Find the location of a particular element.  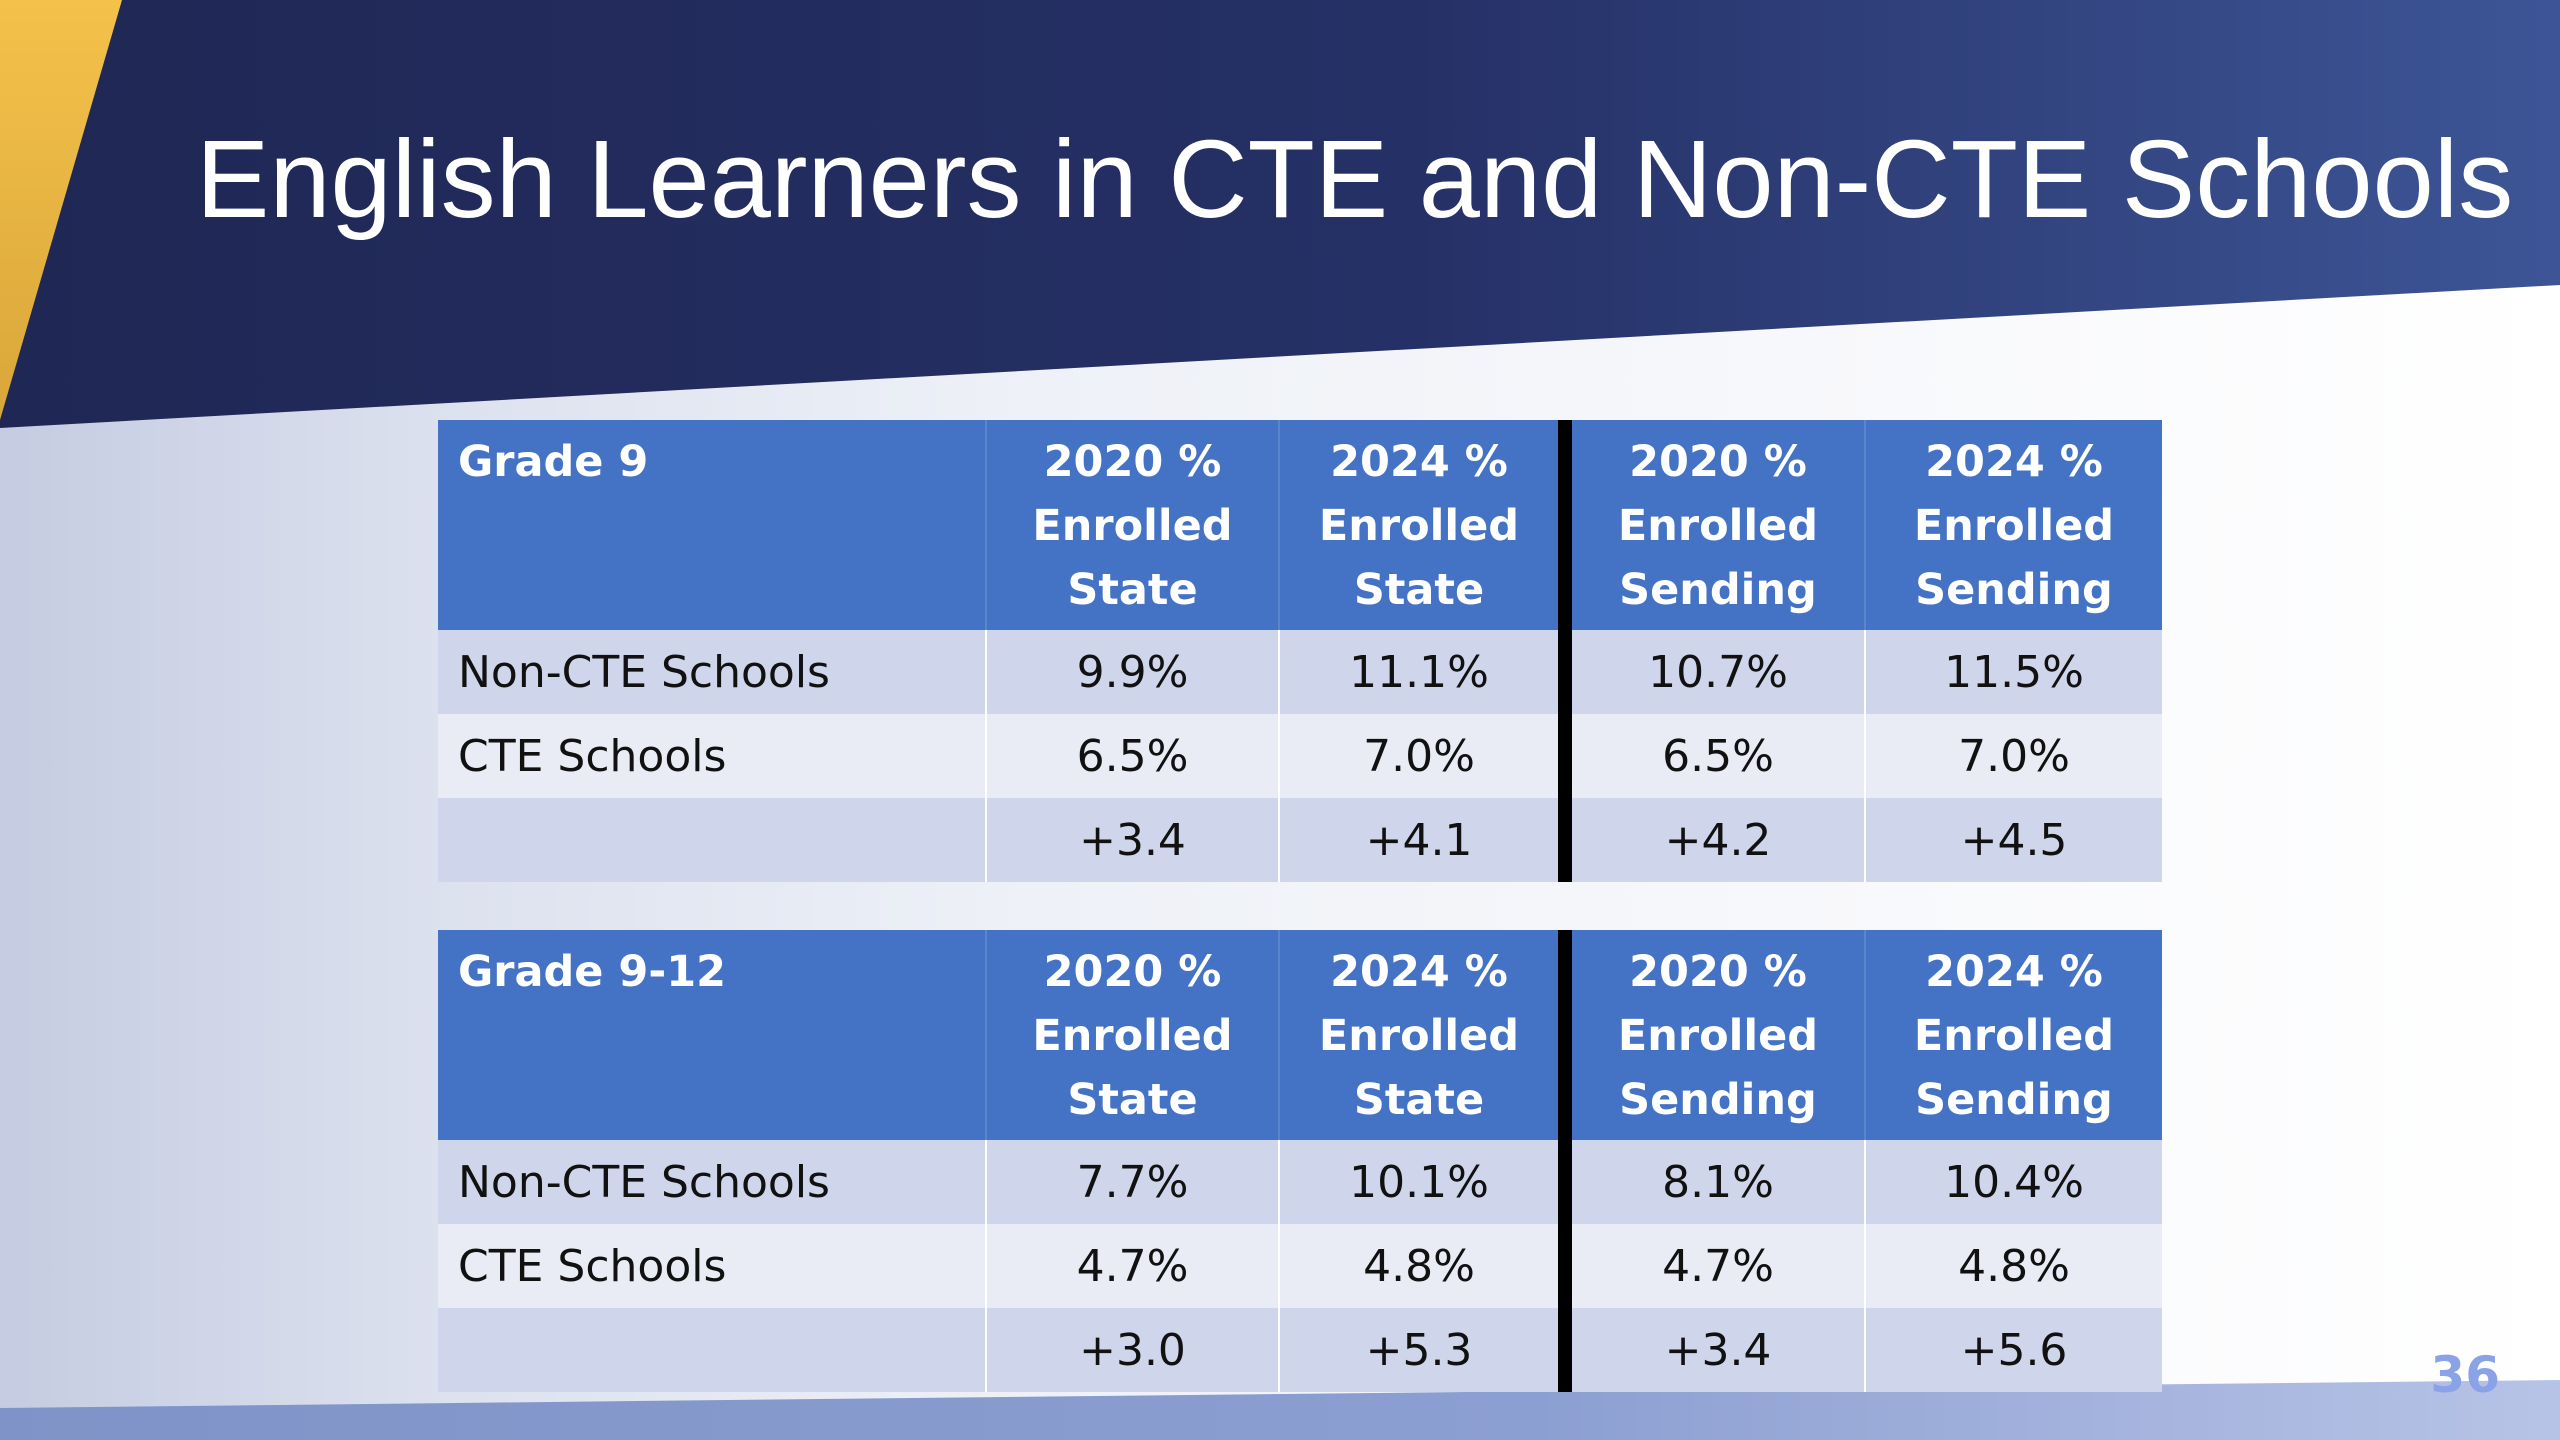

table-row: Non-CTE Schools 7.7% 10.1% 8.1% 10.4% is located at coordinates (1300, 1182).